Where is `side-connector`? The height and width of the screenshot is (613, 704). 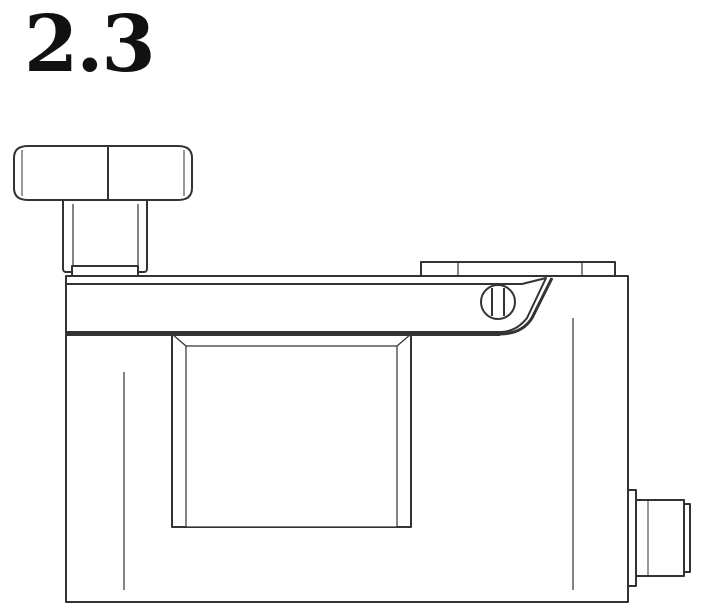
side-connector is located at coordinates (659, 538).